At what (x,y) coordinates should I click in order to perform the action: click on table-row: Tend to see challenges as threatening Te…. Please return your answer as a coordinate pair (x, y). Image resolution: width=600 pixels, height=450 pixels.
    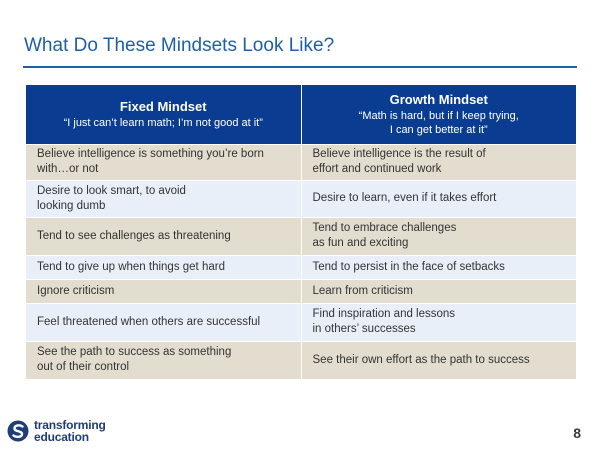
    Looking at the image, I should click on (301, 235).